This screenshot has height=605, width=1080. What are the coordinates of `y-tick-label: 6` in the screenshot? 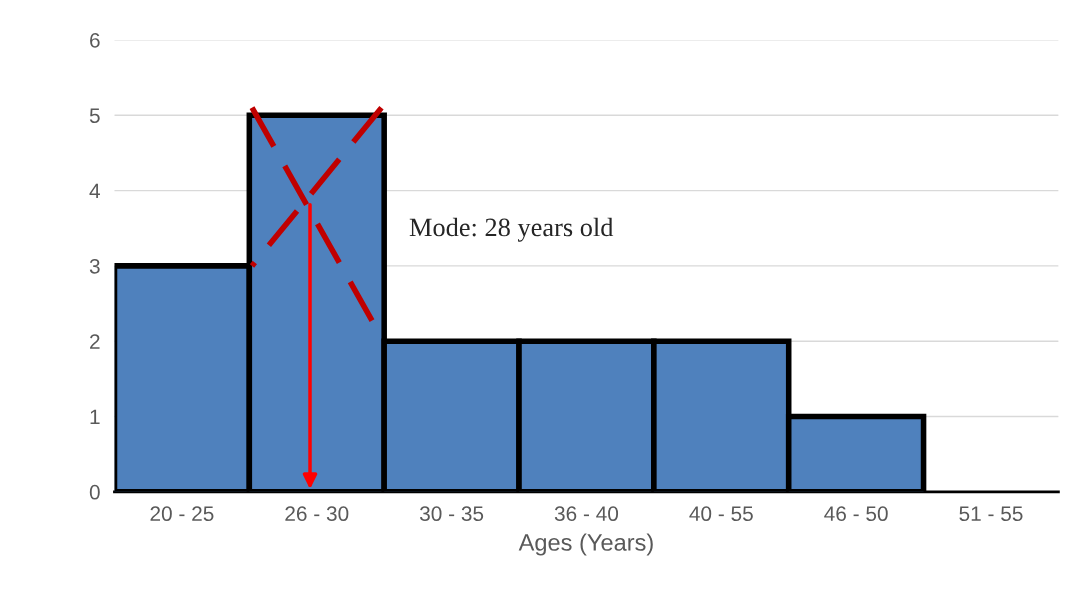 It's located at (95, 40).